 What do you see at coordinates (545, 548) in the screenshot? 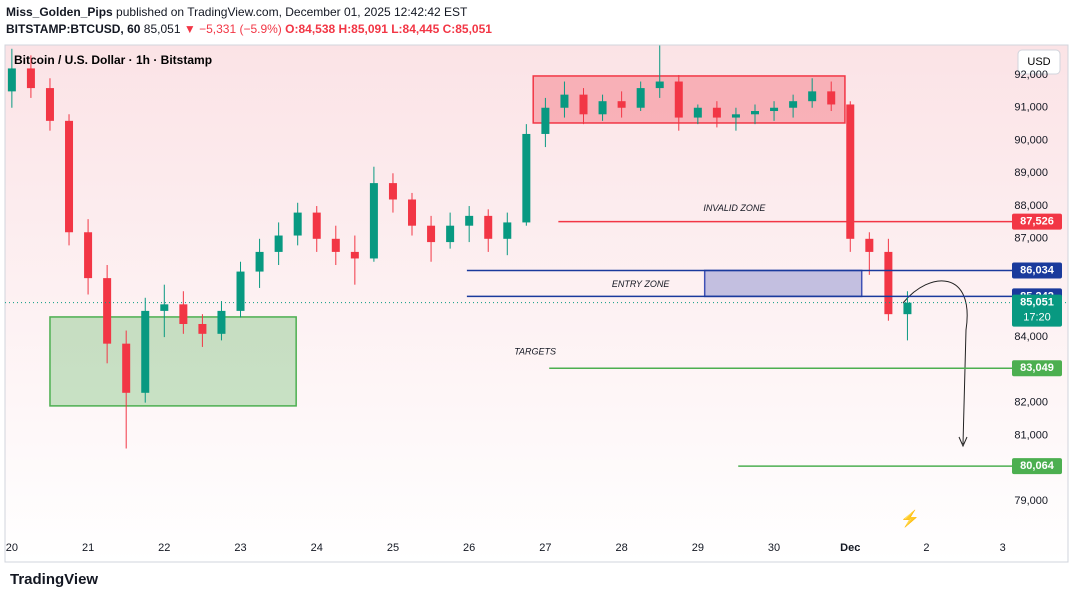
I see `x-tick-label: 27` at bounding box center [545, 548].